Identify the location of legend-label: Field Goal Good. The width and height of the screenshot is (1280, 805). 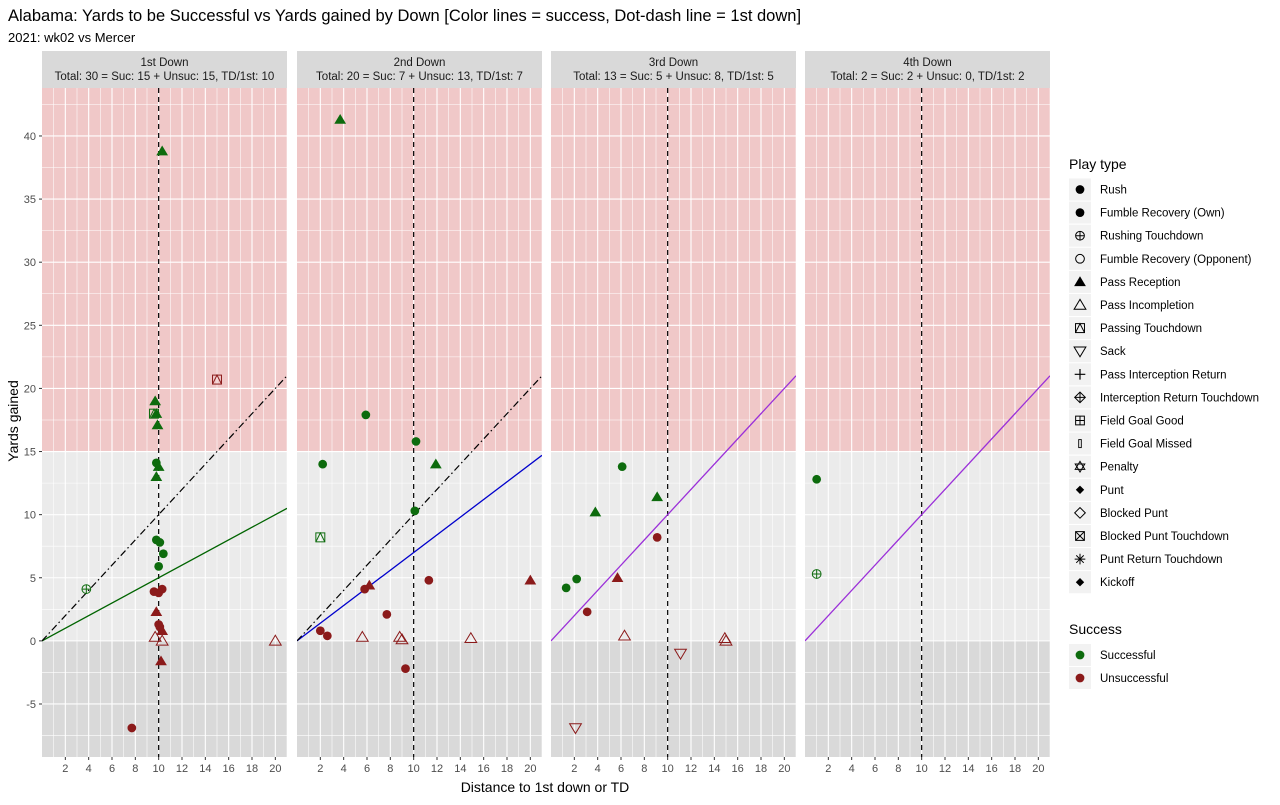
(1142, 422).